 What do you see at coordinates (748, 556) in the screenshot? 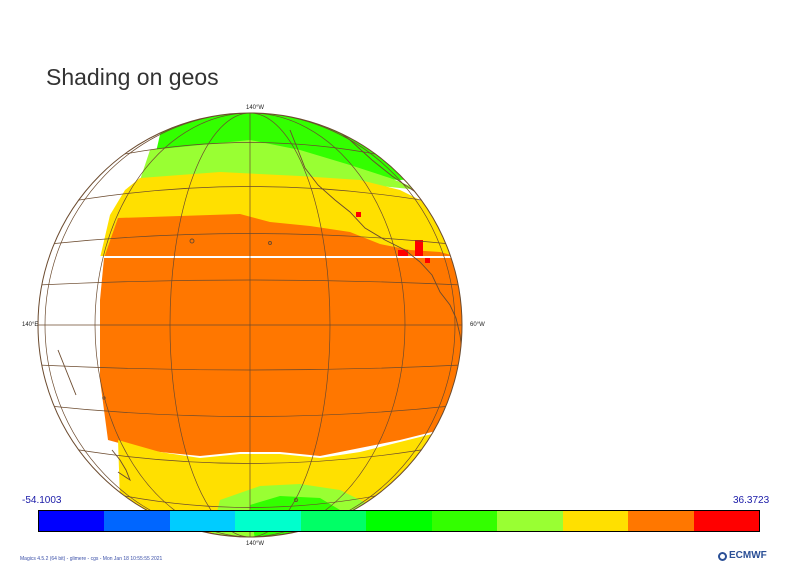
I see `ecmwf-logo-text: ECMWF` at bounding box center [748, 556].